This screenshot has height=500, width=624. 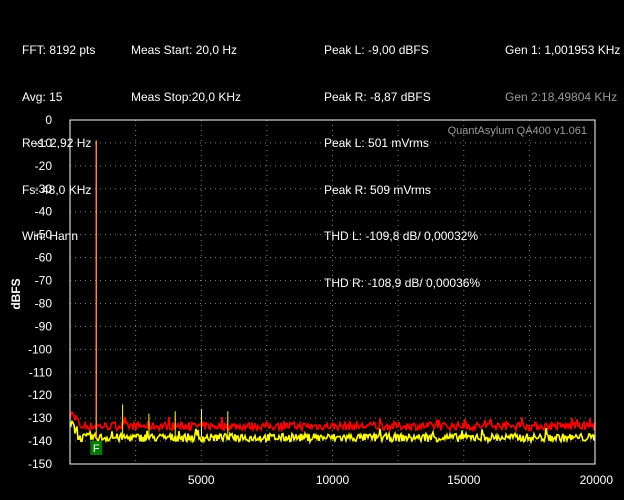 What do you see at coordinates (44, 281) in the screenshot?
I see `y-tick-label: -70` at bounding box center [44, 281].